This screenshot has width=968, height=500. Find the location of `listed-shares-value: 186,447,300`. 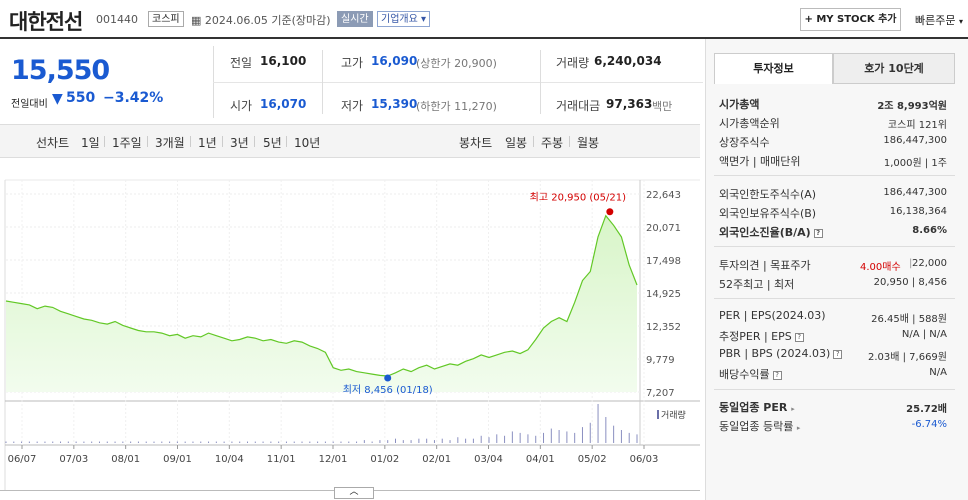

listed-shares-value: 186,447,300 is located at coordinates (915, 140).